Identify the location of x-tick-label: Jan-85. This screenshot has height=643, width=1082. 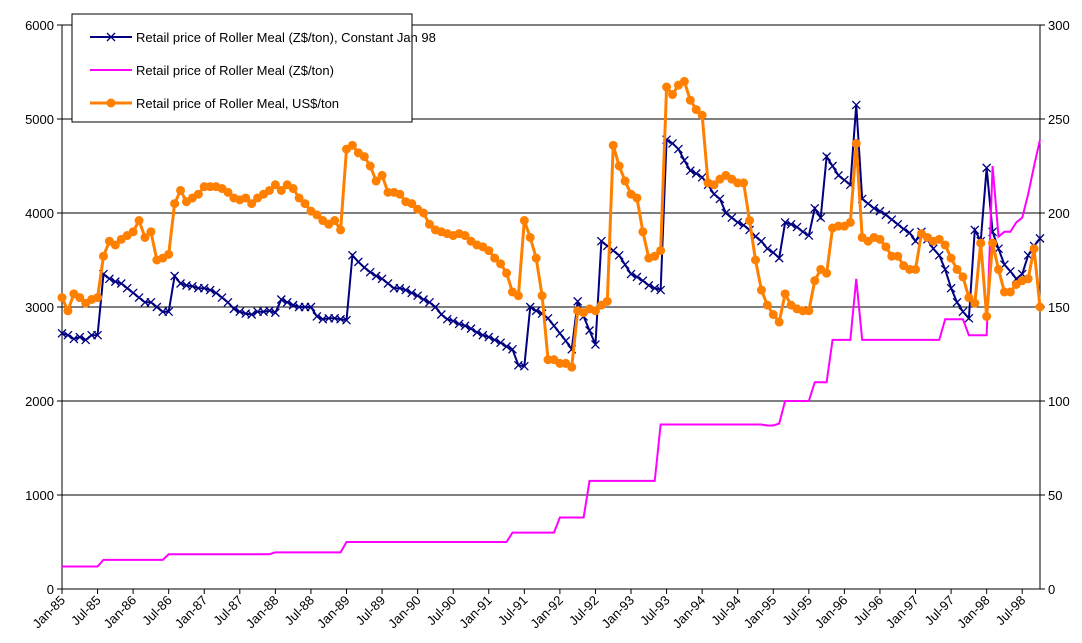
(48, 612).